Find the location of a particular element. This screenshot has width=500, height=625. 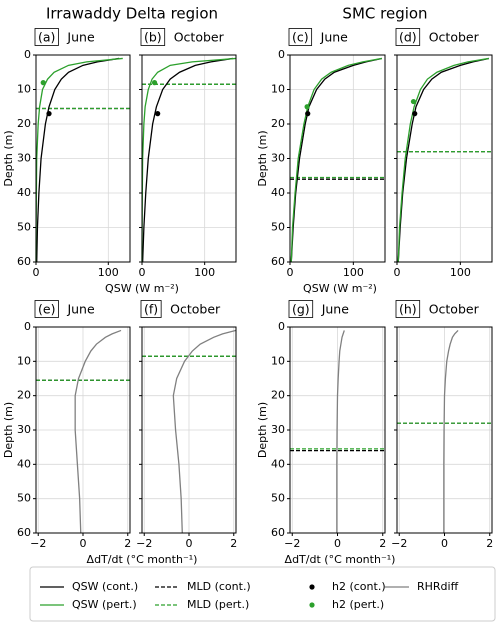

legend-label: MLD (cont.) is located at coordinates (219, 586).